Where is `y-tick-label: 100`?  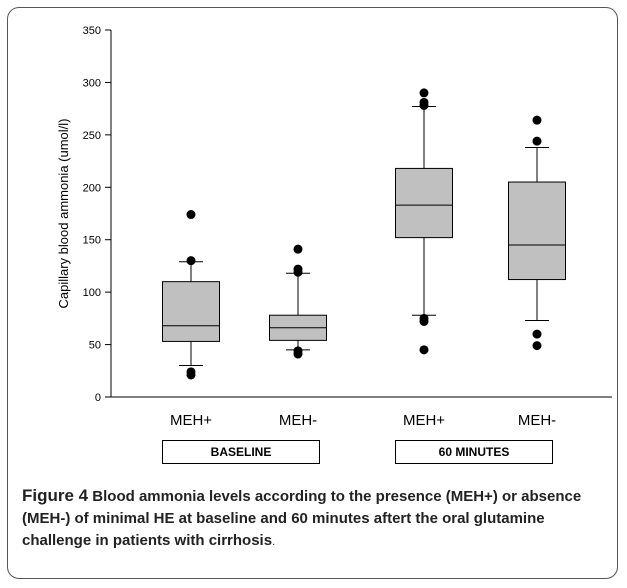 y-tick-label: 100 is located at coordinates (92, 293).